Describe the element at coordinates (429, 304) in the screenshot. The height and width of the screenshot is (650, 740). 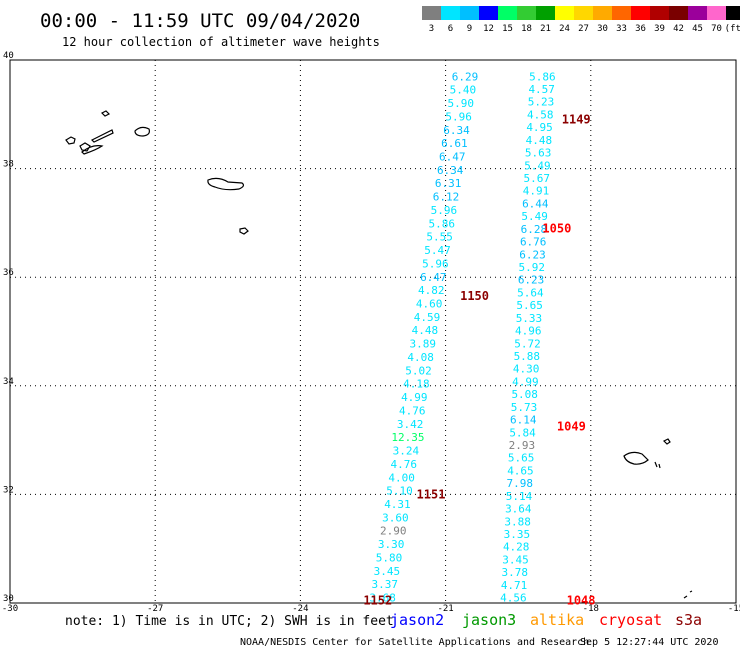
I see `wave-height-label: 4.60` at that location.